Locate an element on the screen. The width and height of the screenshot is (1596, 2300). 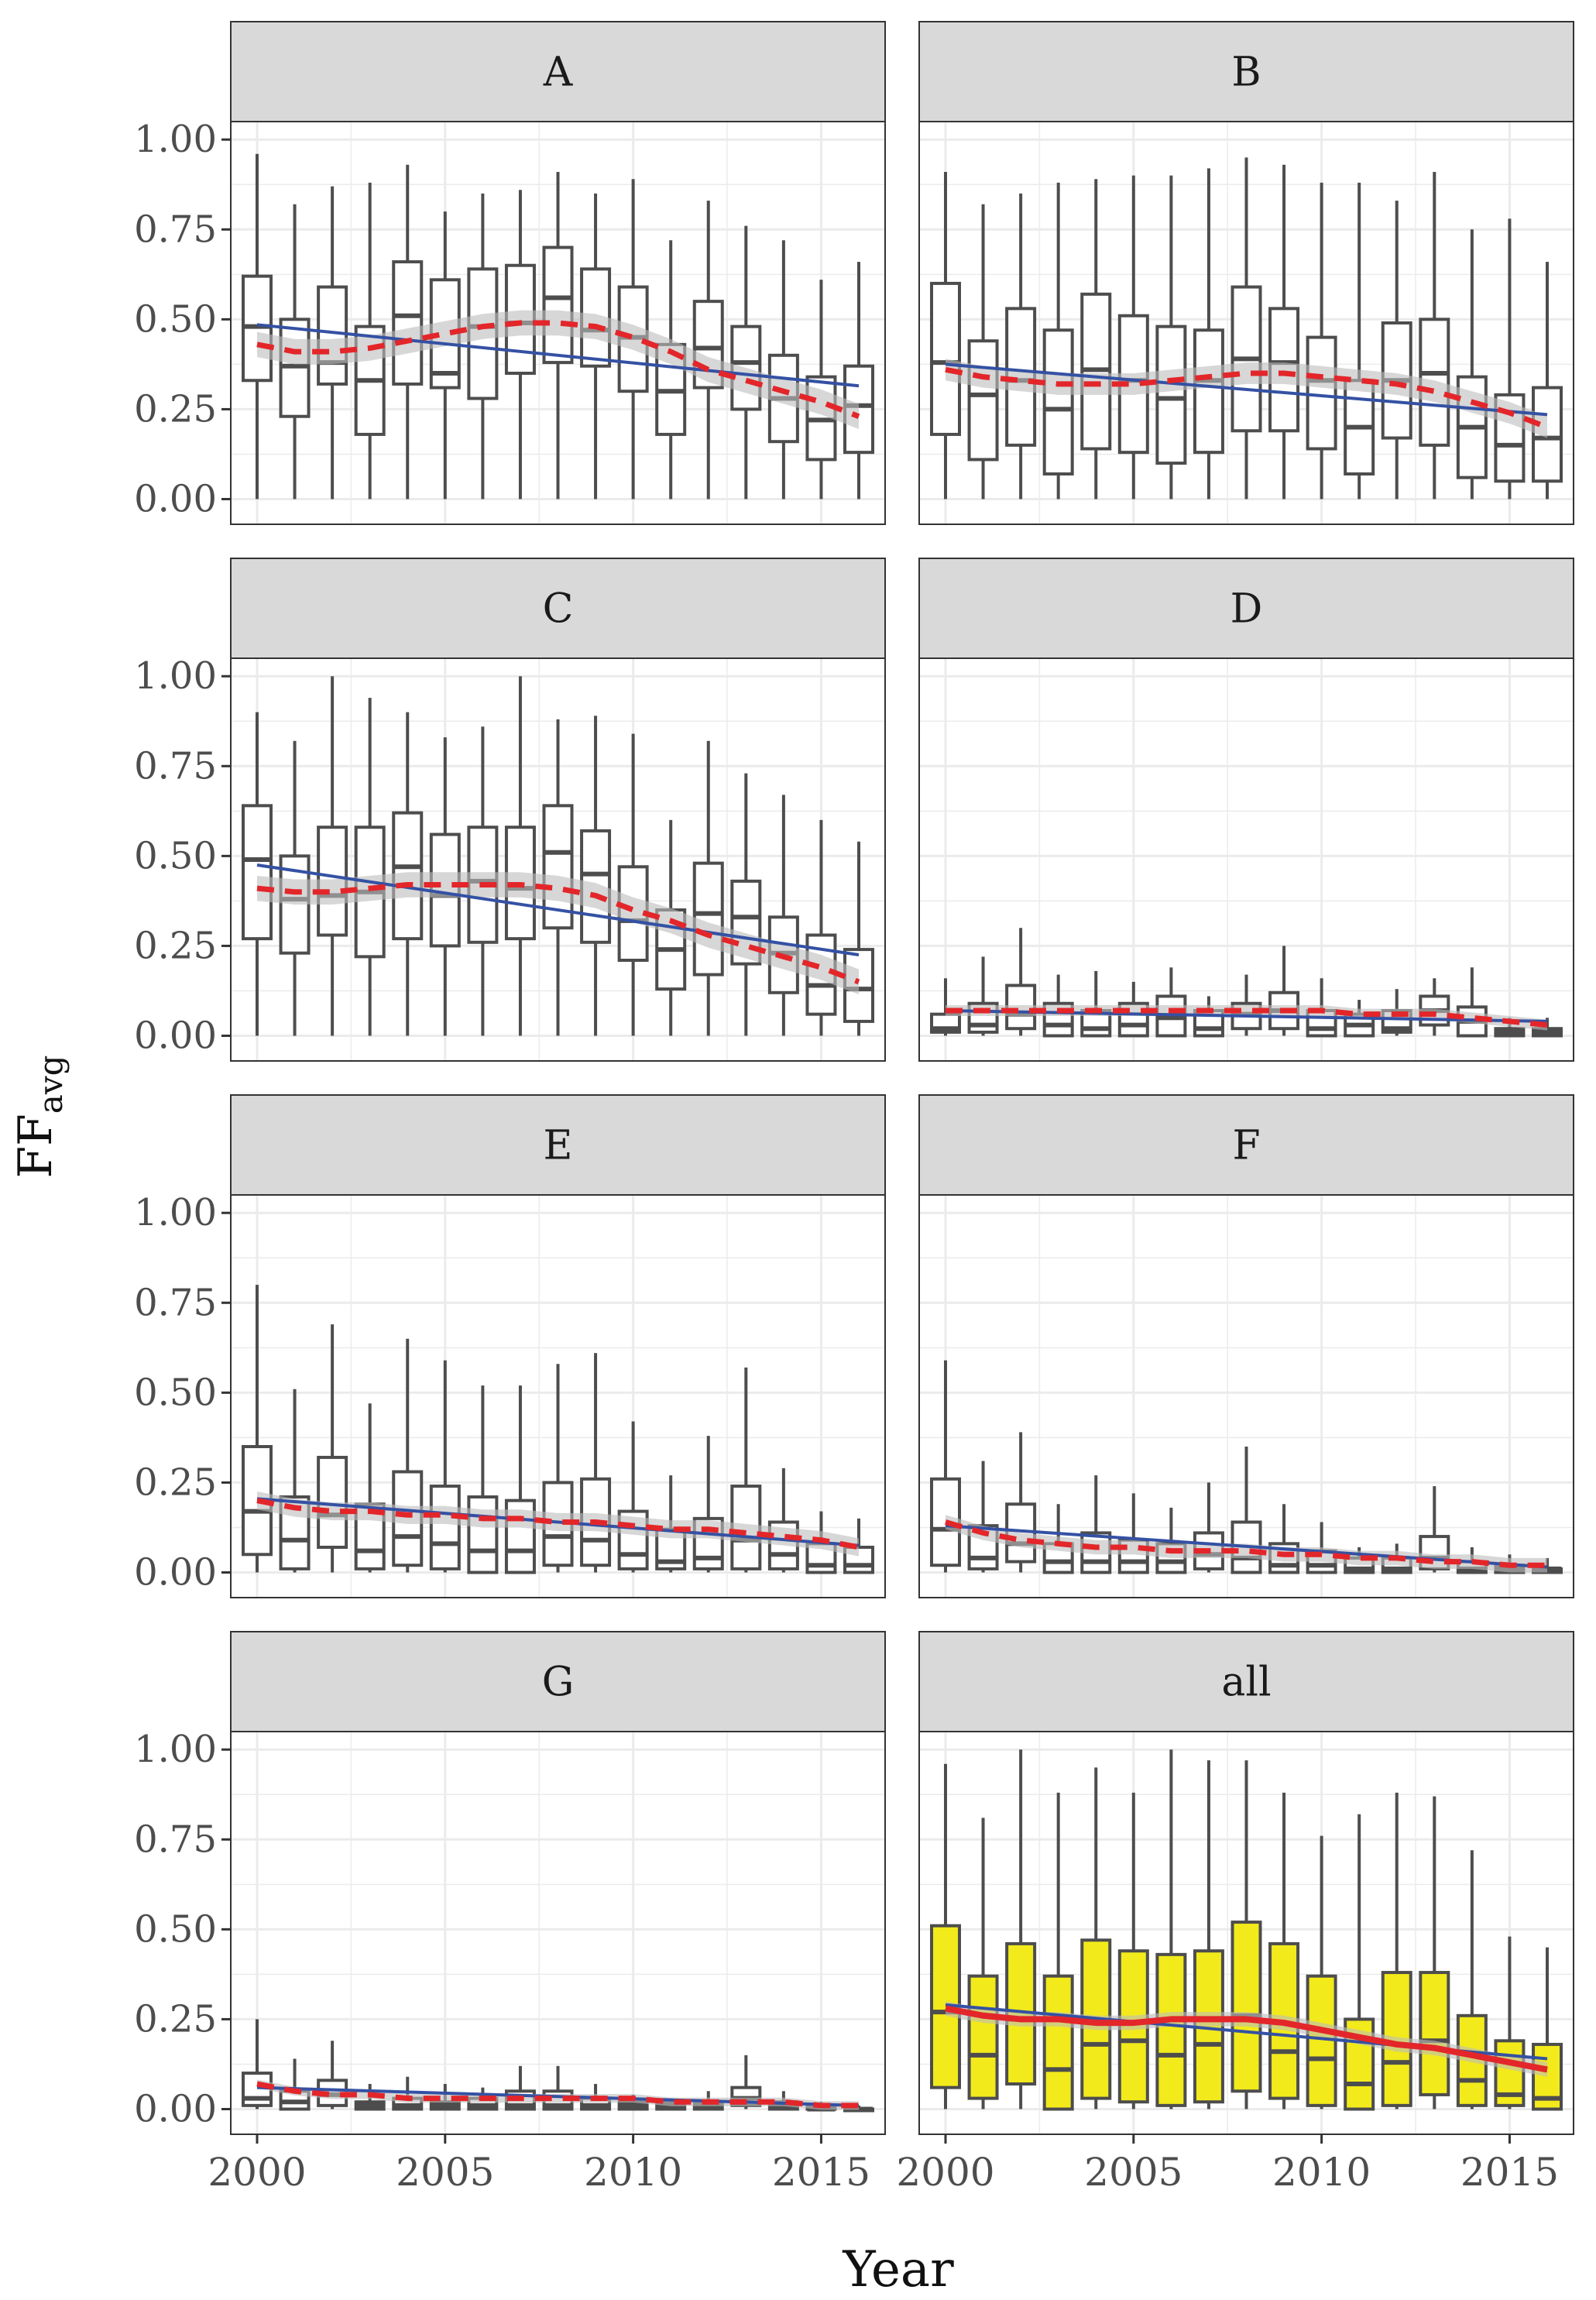
x-axis-title: Year is located at coordinates (898, 2270).